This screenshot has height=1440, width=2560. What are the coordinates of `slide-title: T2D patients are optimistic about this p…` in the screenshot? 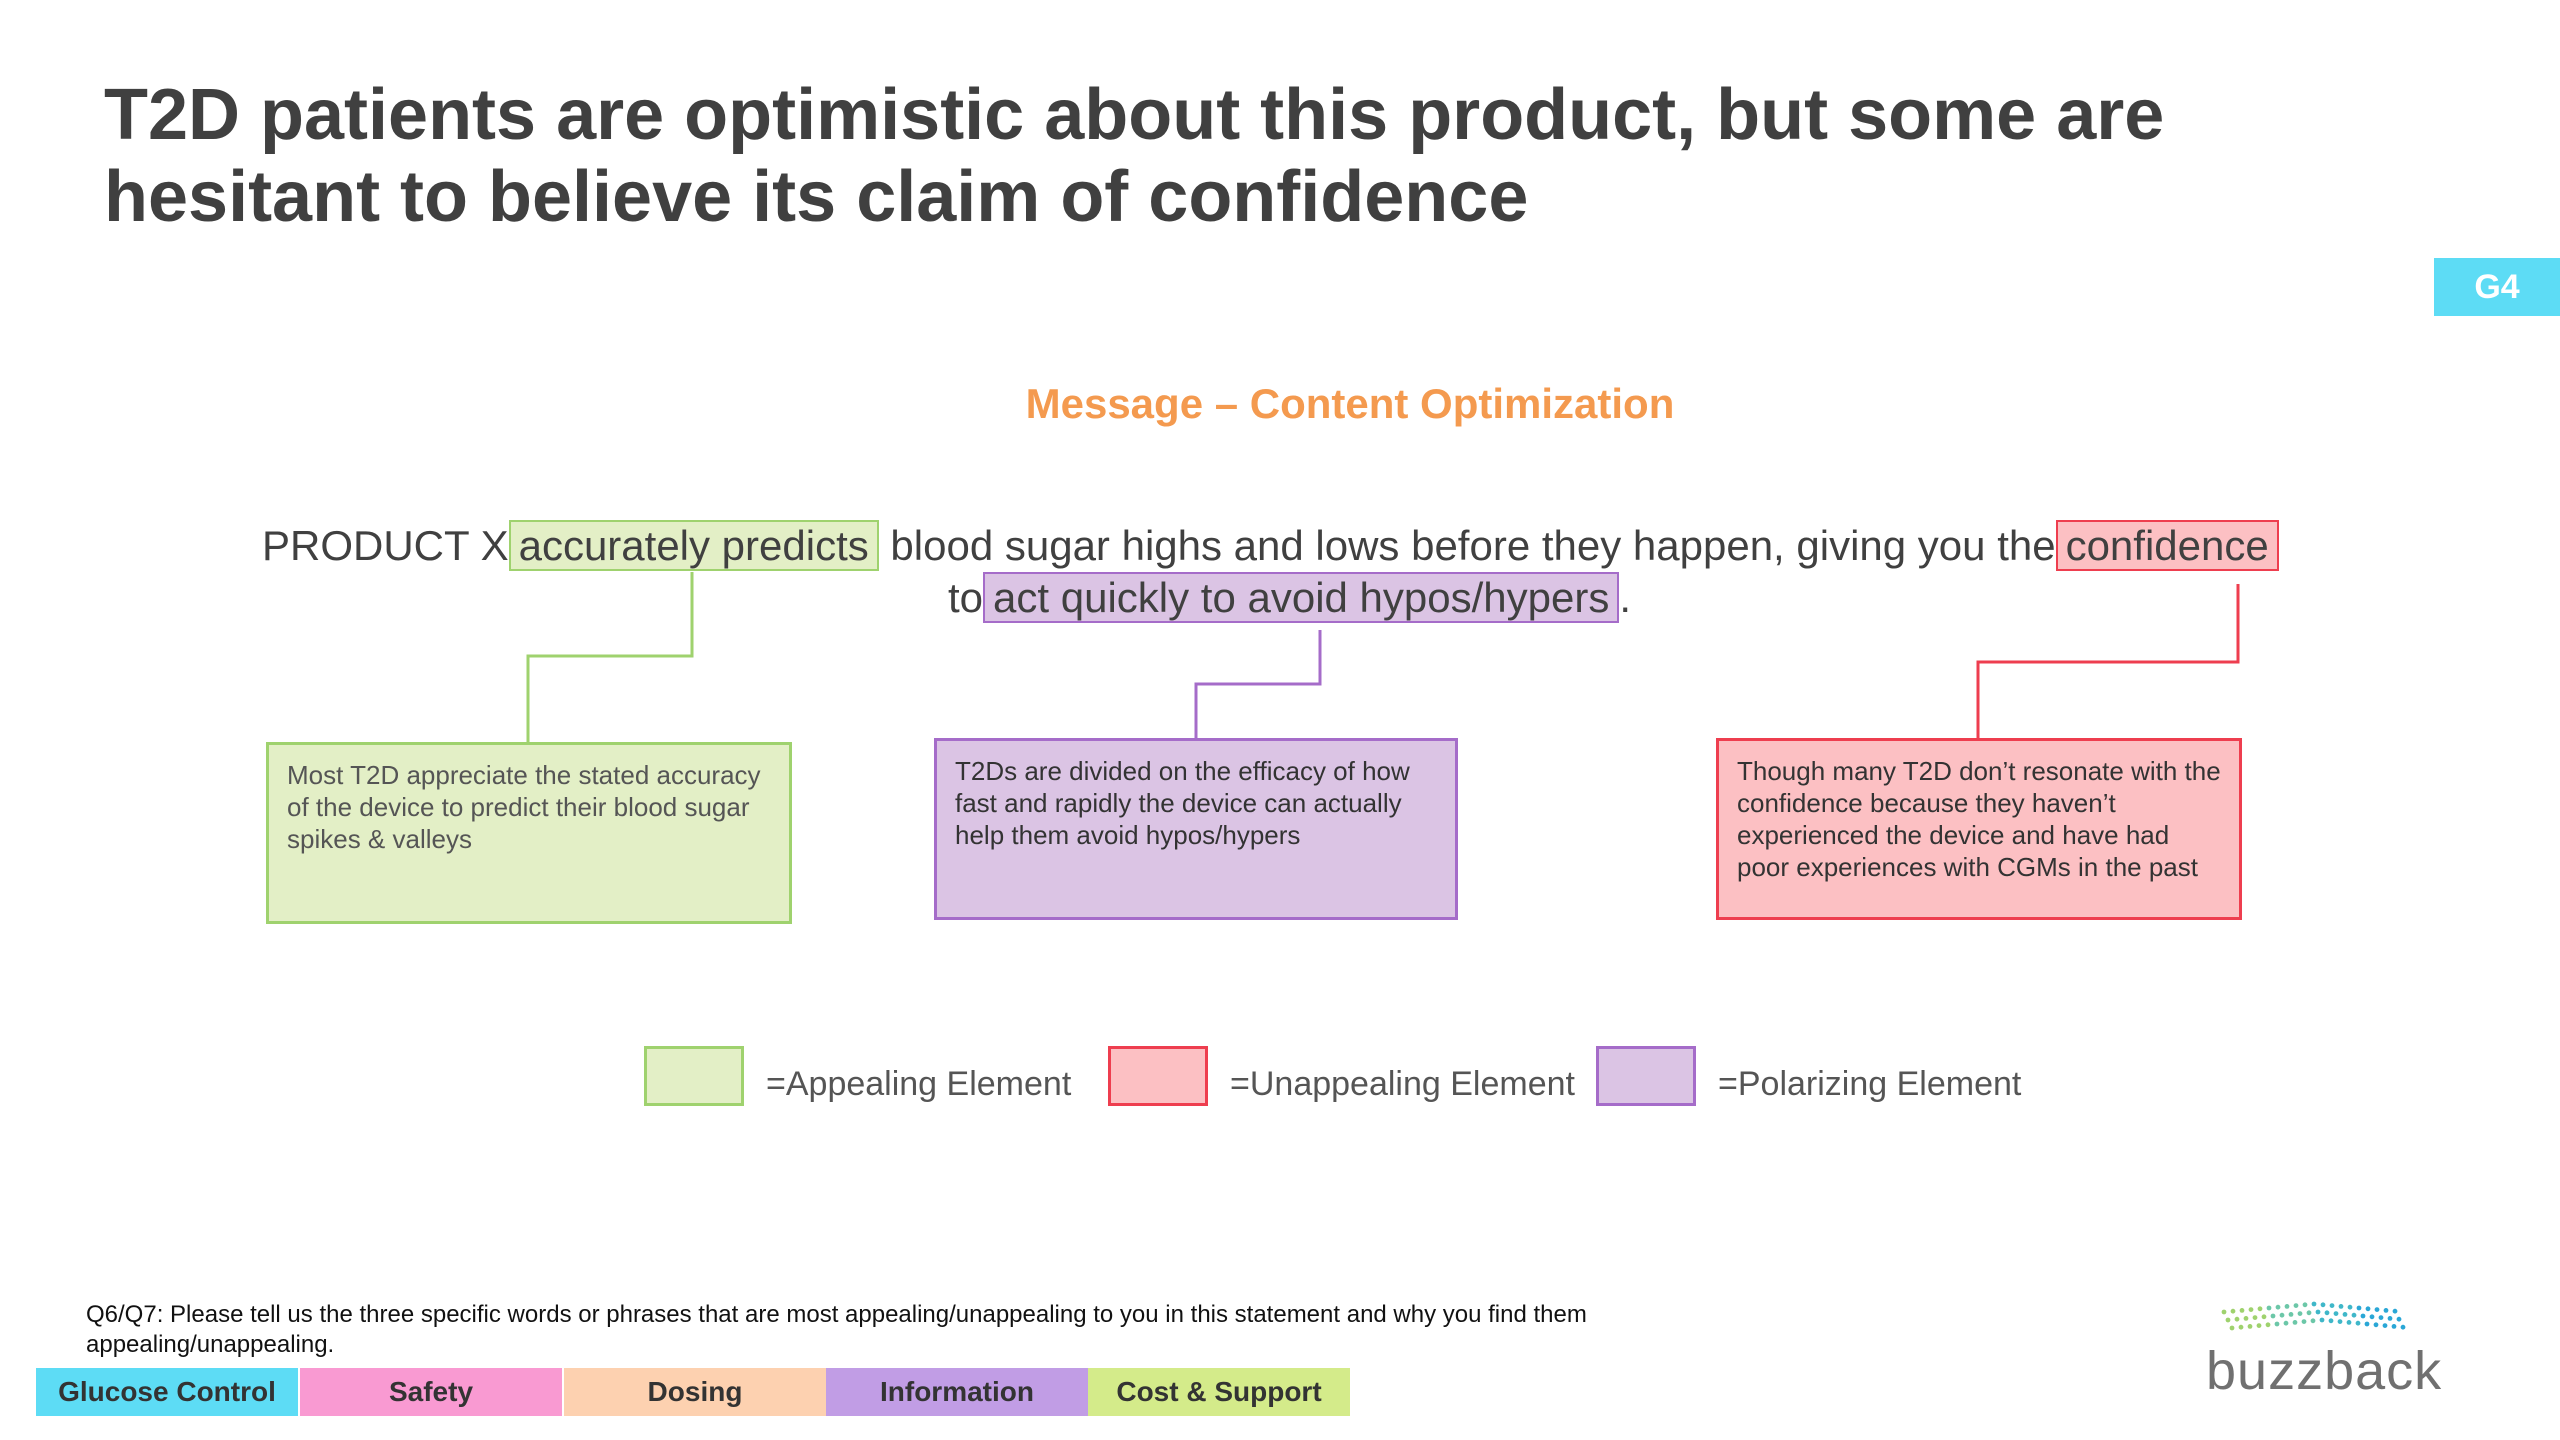 It's located at (1204, 156).